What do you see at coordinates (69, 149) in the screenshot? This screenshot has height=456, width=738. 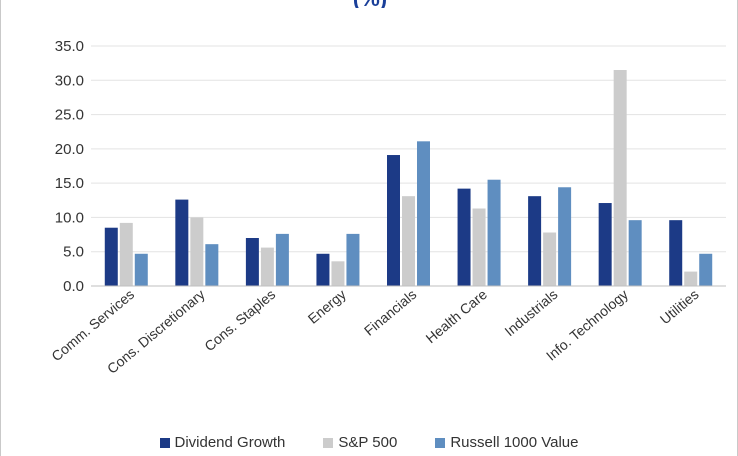 I see `y-tick-label: 20.0` at bounding box center [69, 149].